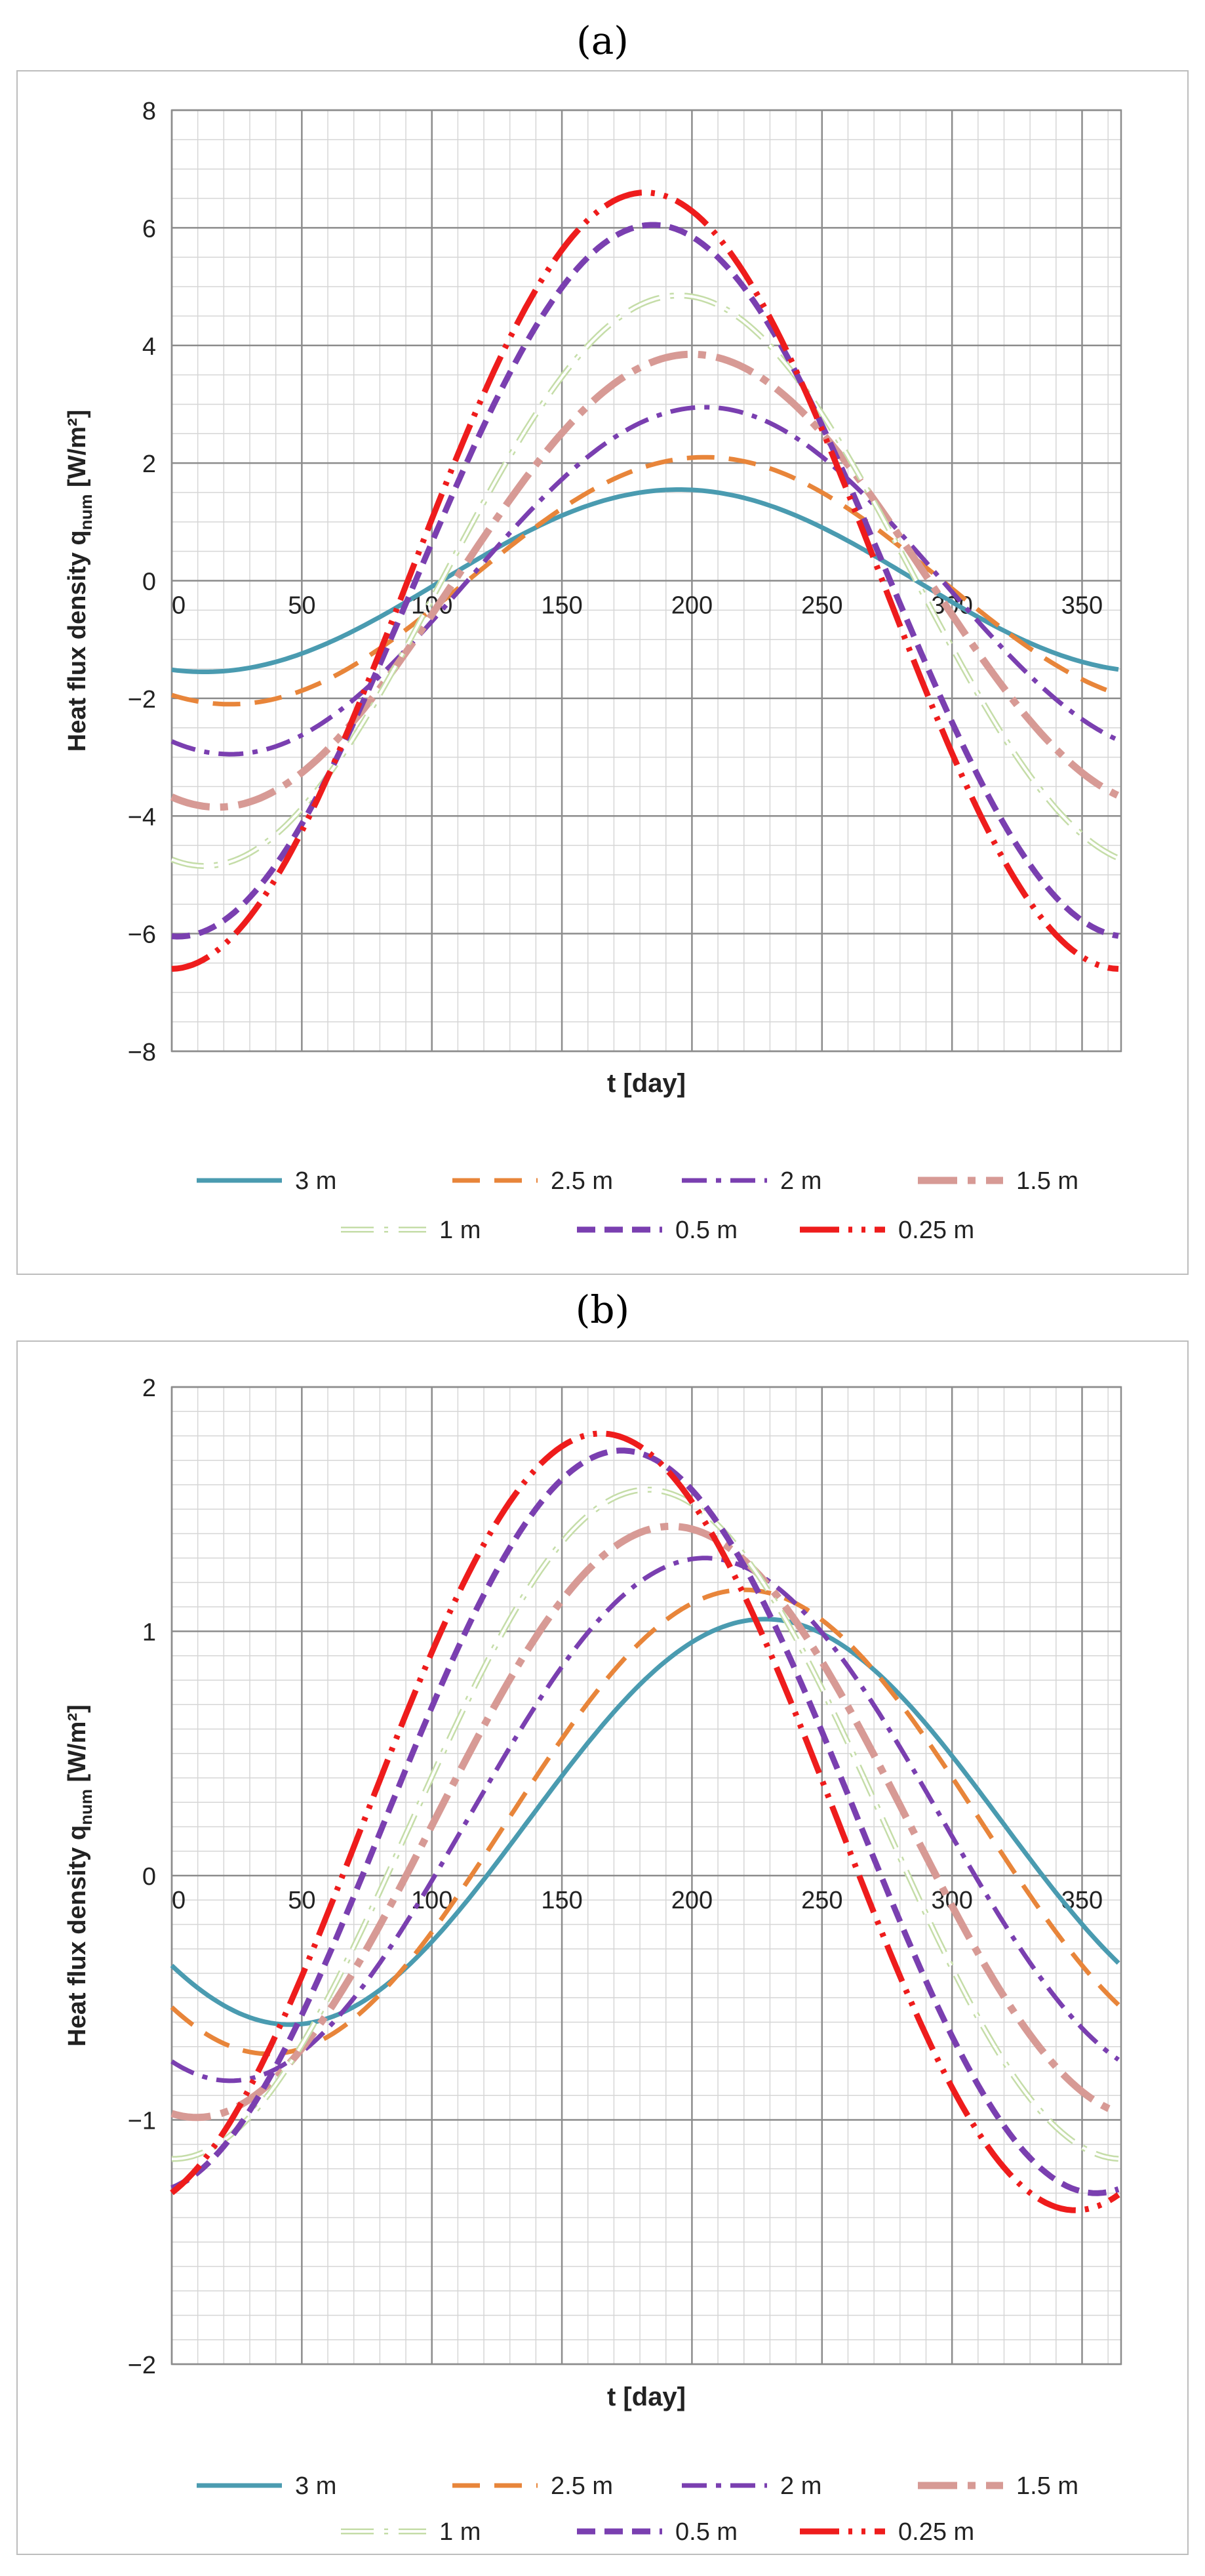 The width and height of the screenshot is (1205, 2576). Describe the element at coordinates (602, 1309) in the screenshot. I see `panel-label-b: (b)` at that location.